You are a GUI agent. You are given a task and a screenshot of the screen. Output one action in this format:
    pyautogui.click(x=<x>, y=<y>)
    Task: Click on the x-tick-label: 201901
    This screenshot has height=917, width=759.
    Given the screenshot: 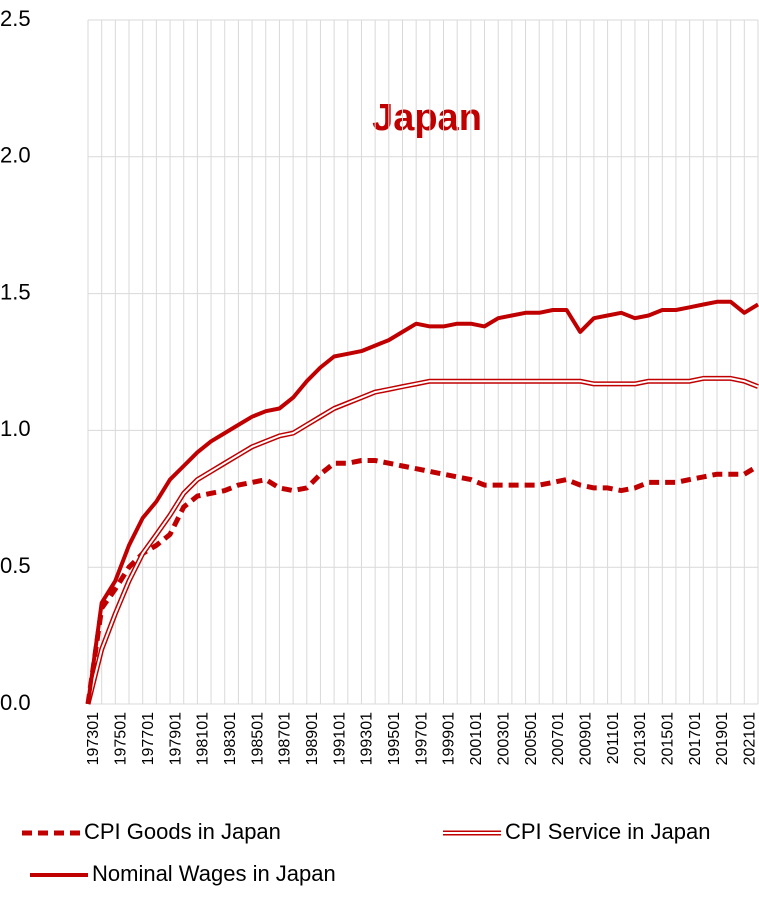 What is the action you would take?
    pyautogui.click(x=722, y=738)
    